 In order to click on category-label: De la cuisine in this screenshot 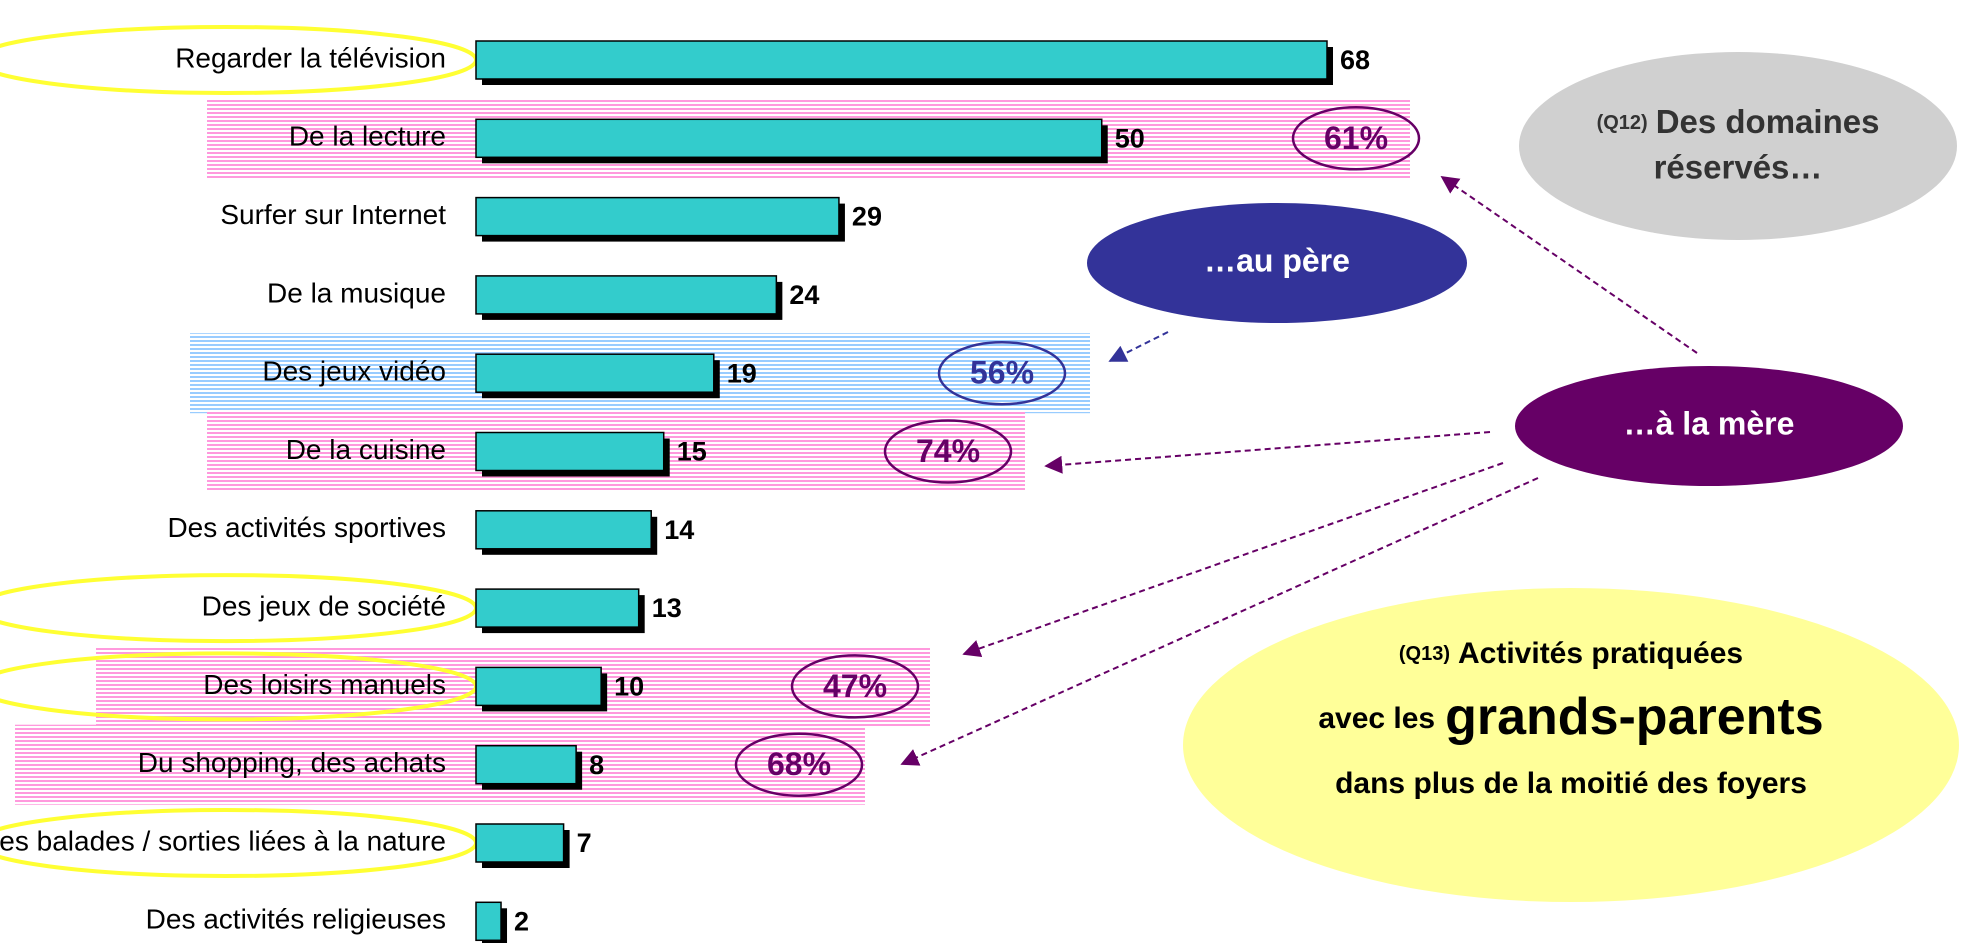, I will do `click(366, 449)`.